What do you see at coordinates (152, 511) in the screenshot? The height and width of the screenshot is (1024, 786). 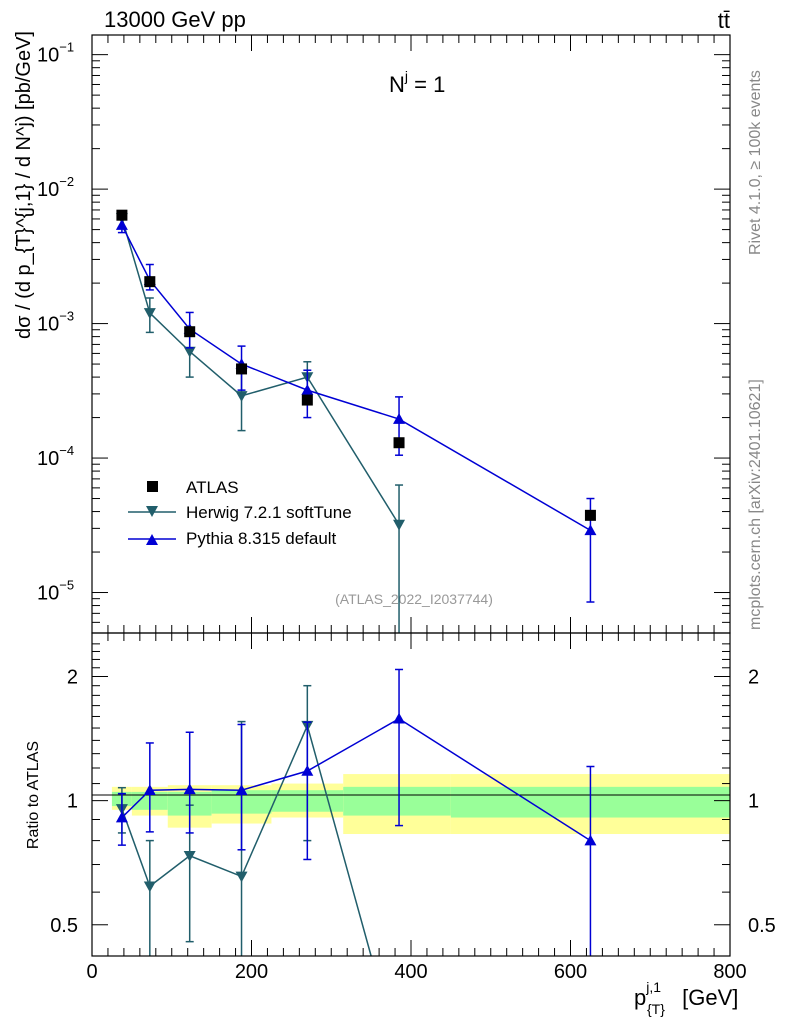 I see `legend-herwig-marker` at bounding box center [152, 511].